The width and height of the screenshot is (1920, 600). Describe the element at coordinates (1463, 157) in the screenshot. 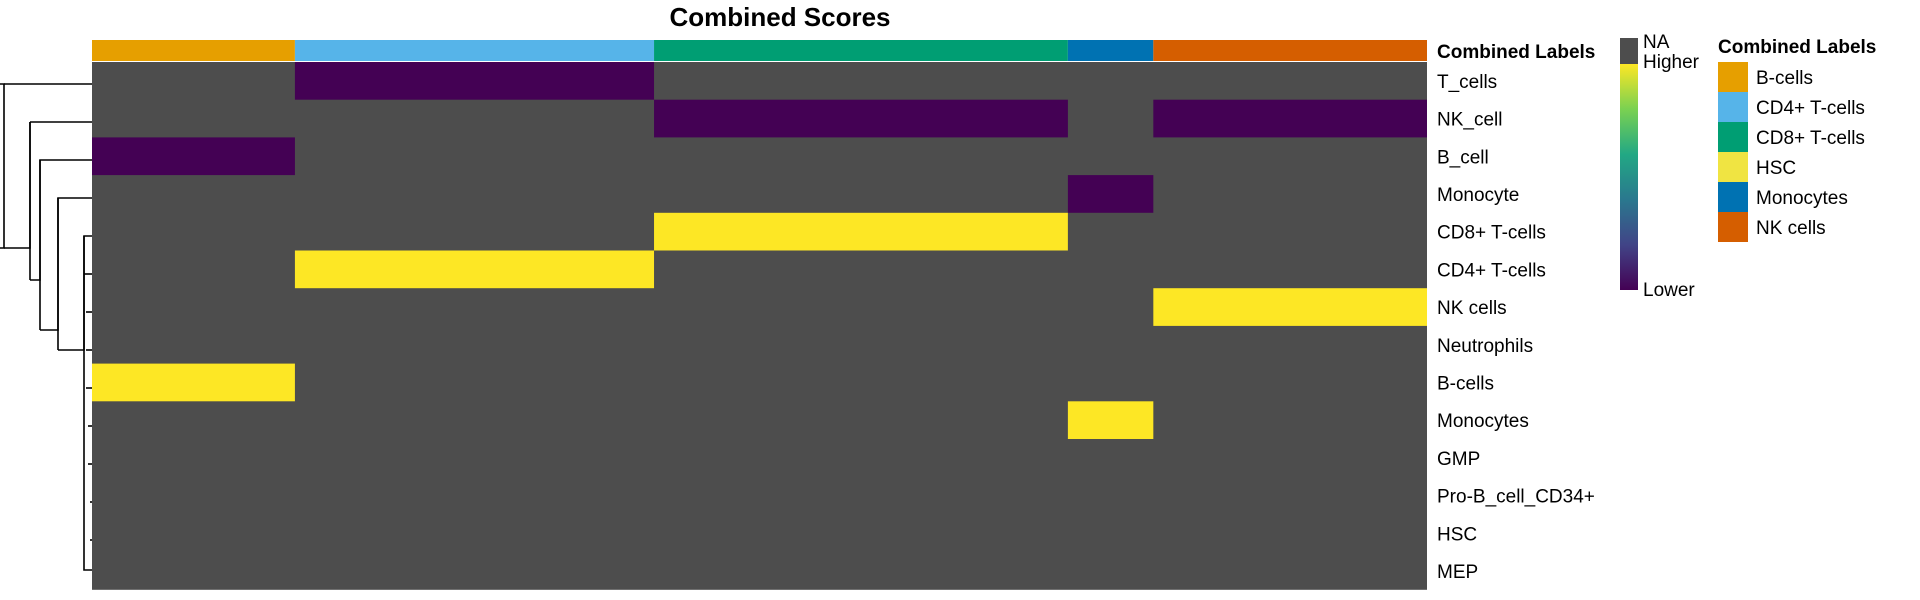

I see `row-label: B_cell` at that location.